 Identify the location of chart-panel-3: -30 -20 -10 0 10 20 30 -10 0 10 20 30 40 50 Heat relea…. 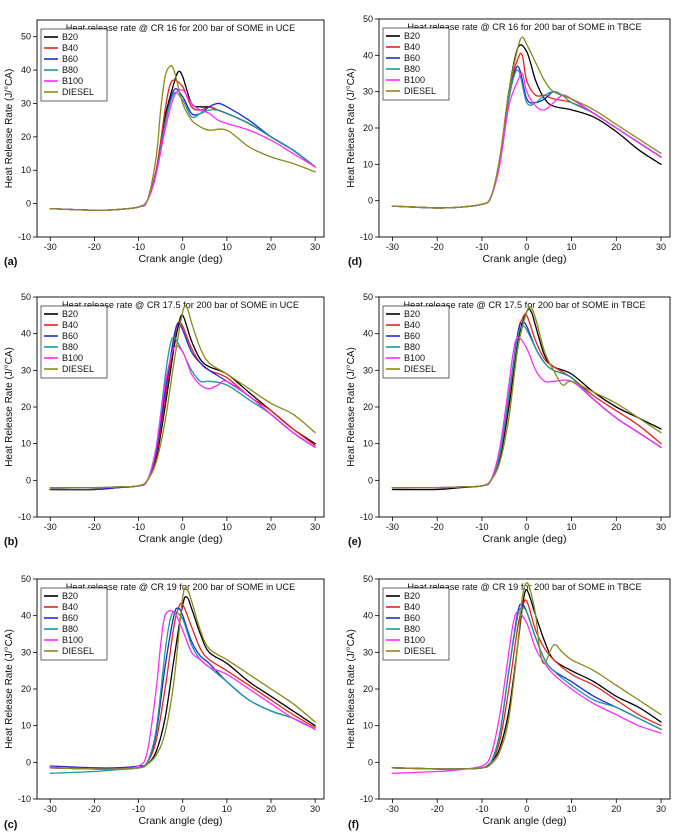
(508, 420).